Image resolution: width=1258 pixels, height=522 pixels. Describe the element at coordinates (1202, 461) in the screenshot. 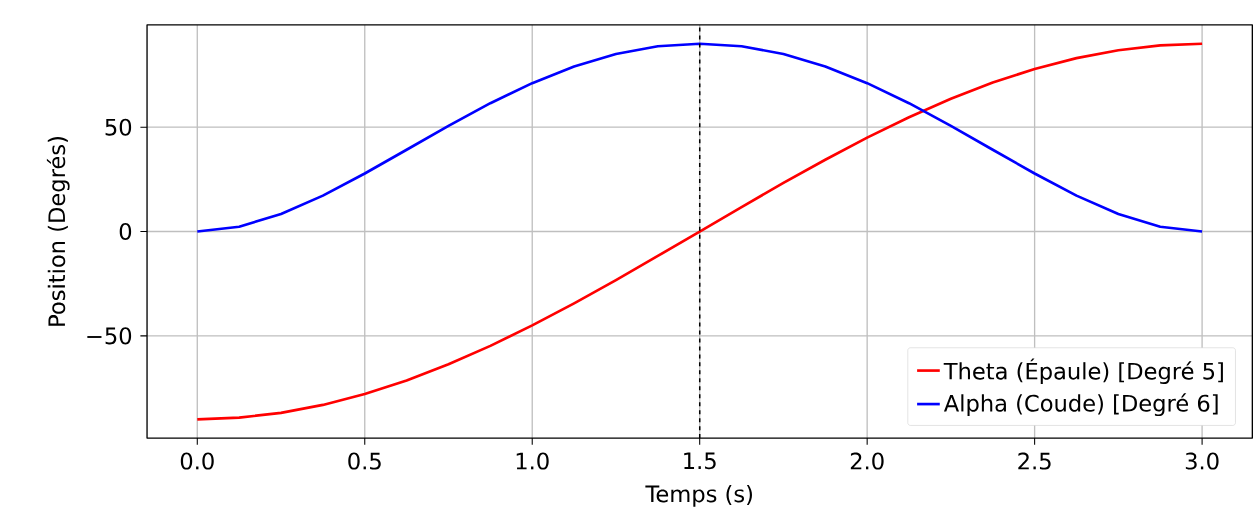

I see `x-tick-label: 3.0` at that location.